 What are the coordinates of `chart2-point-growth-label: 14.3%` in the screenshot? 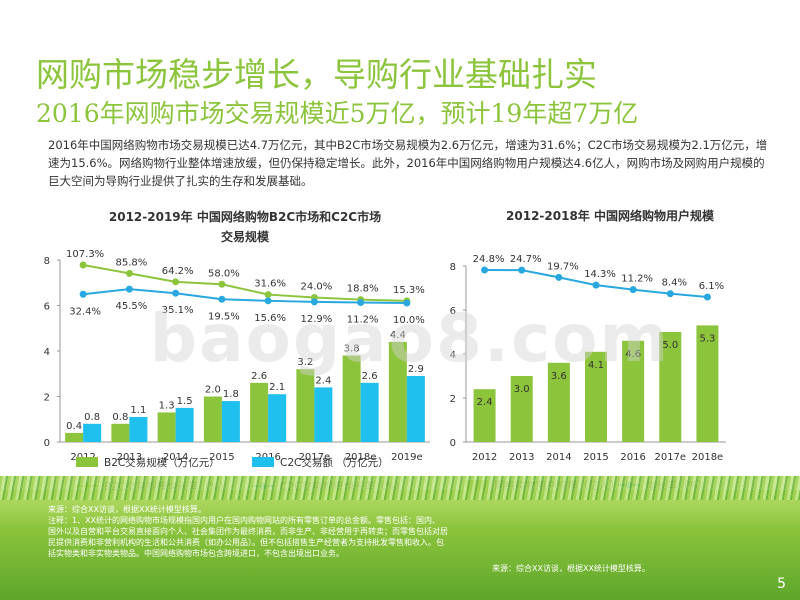 It's located at (600, 274).